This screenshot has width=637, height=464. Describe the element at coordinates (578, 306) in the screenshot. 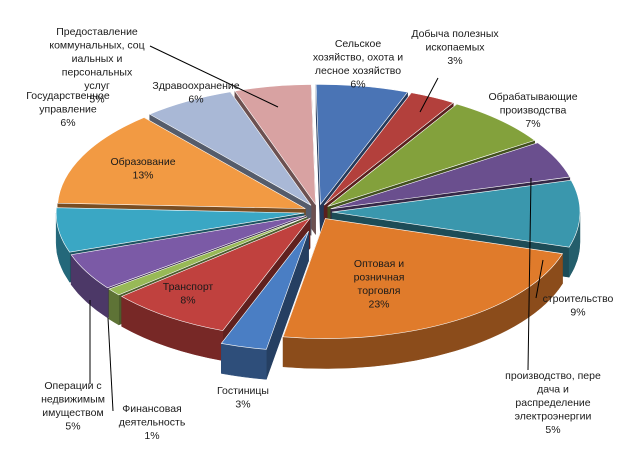

I see `data-label: строительство 9%` at that location.